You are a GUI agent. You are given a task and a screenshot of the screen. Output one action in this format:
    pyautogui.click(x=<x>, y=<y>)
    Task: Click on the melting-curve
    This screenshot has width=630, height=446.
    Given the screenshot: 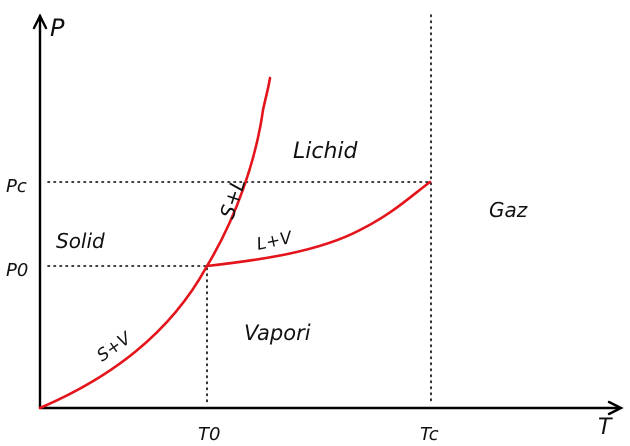 What is the action you would take?
    pyautogui.click(x=238, y=172)
    